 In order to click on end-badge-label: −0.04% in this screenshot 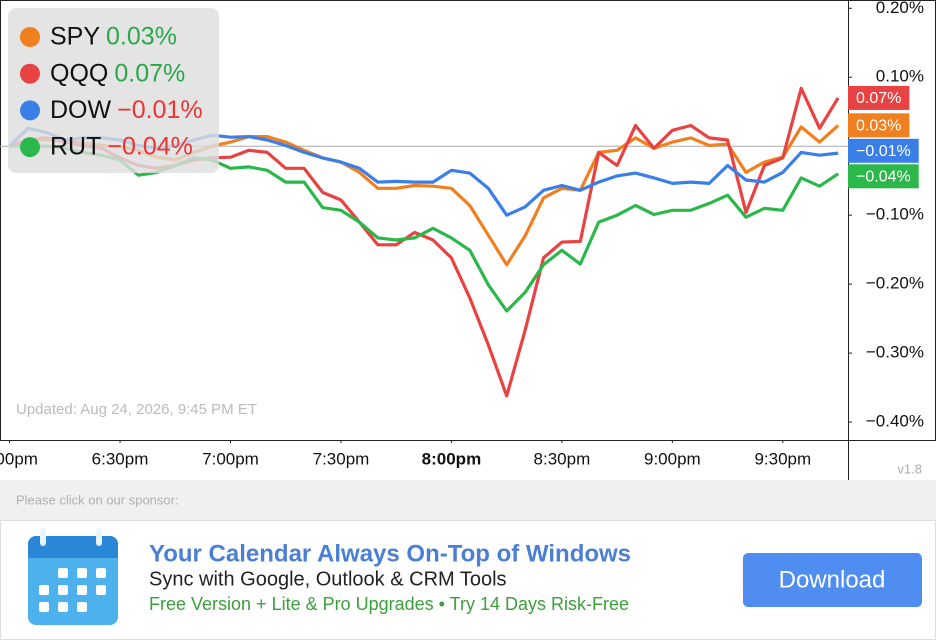, I will do `click(883, 177)`.